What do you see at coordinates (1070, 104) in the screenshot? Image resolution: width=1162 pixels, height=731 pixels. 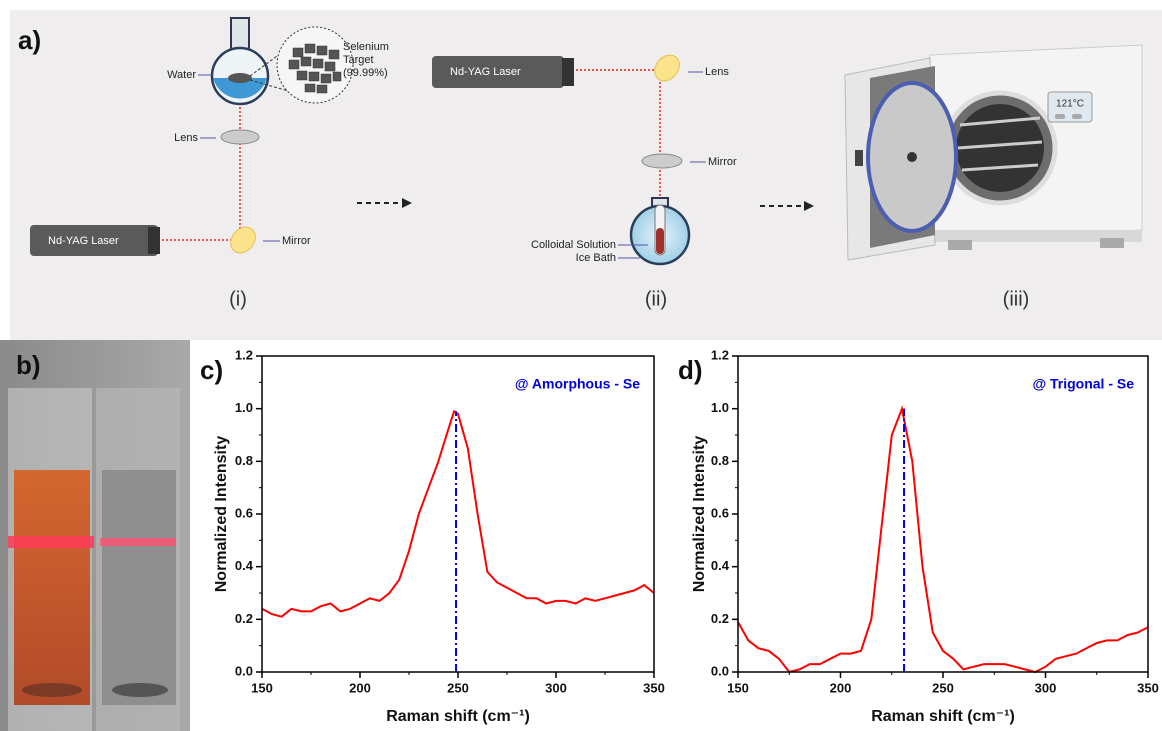 I see `display-label: 121°C` at bounding box center [1070, 104].